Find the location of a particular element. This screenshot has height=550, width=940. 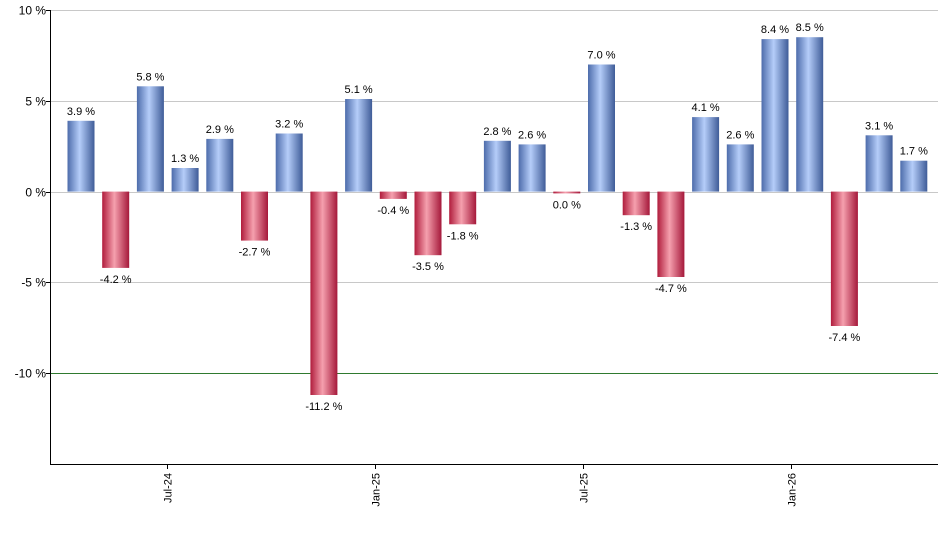

data-label: -1.3 % is located at coordinates (636, 227).